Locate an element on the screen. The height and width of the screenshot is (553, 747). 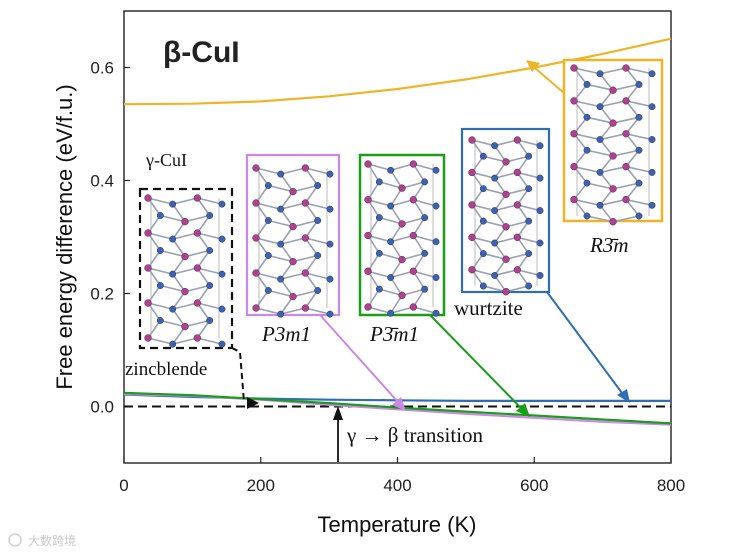
p3bar-m1-structure-icon is located at coordinates (402, 238).